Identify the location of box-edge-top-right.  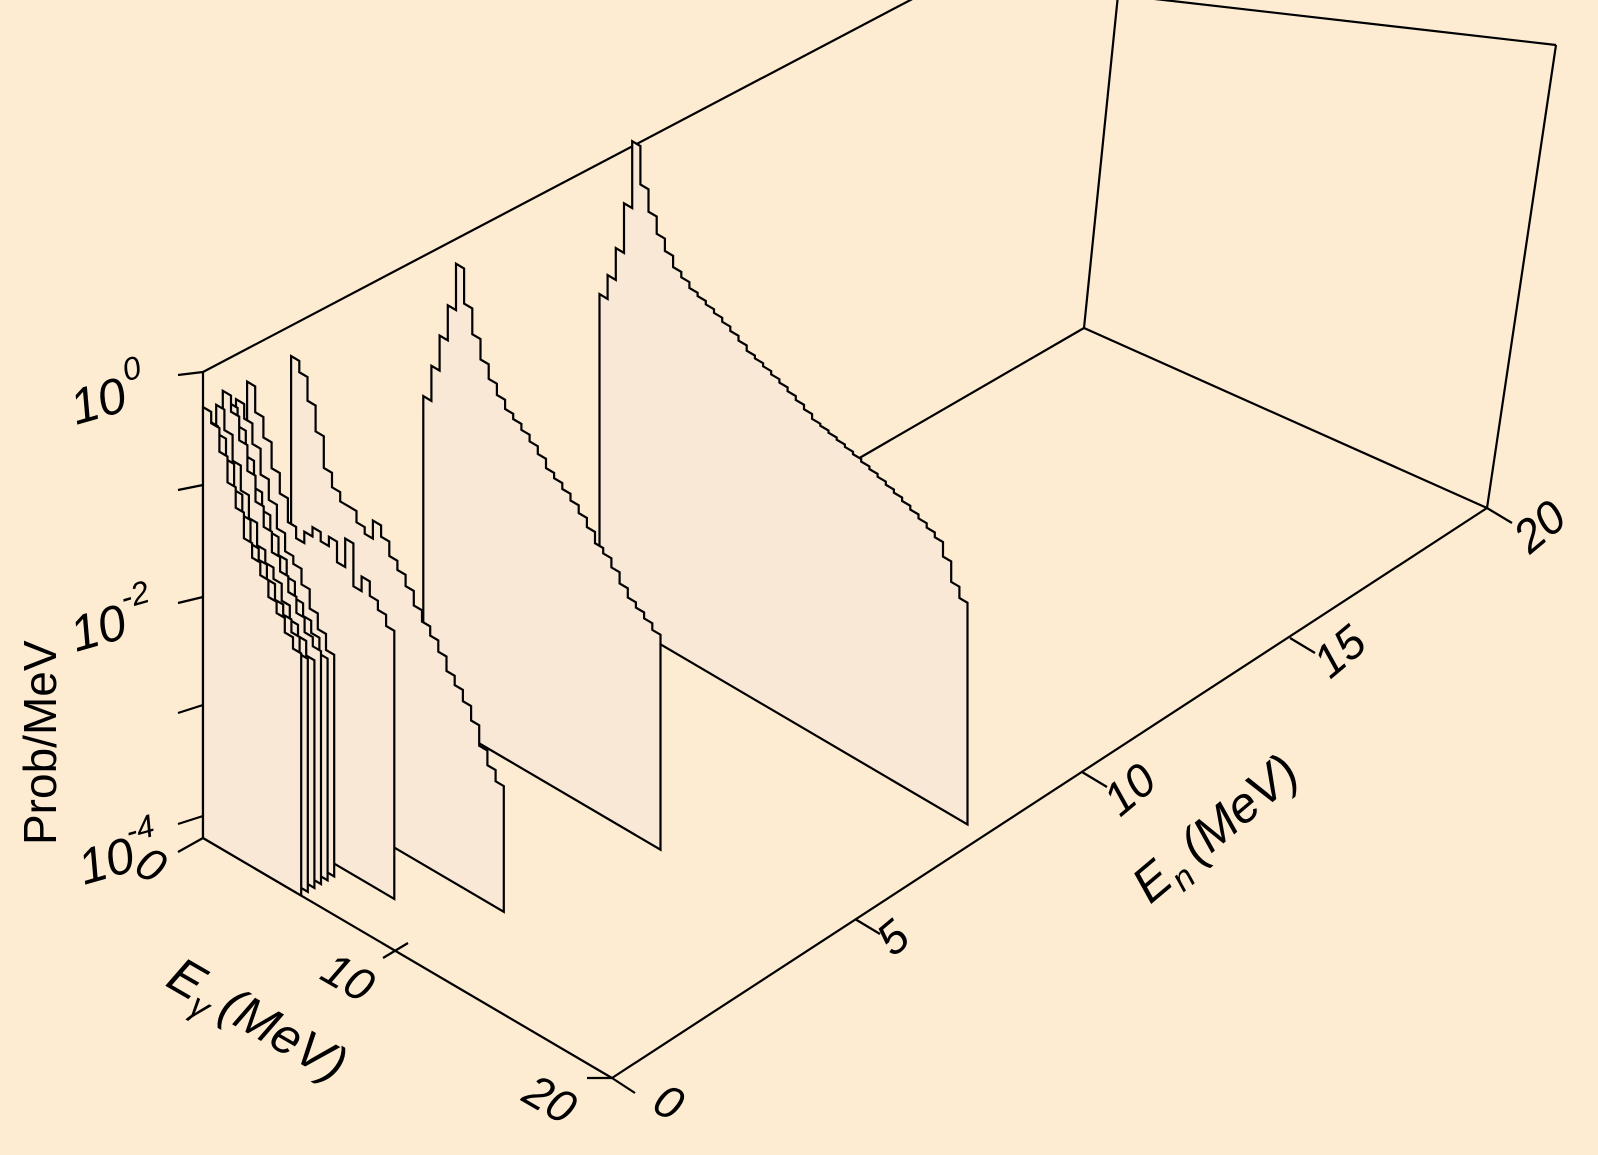
(1355, 23).